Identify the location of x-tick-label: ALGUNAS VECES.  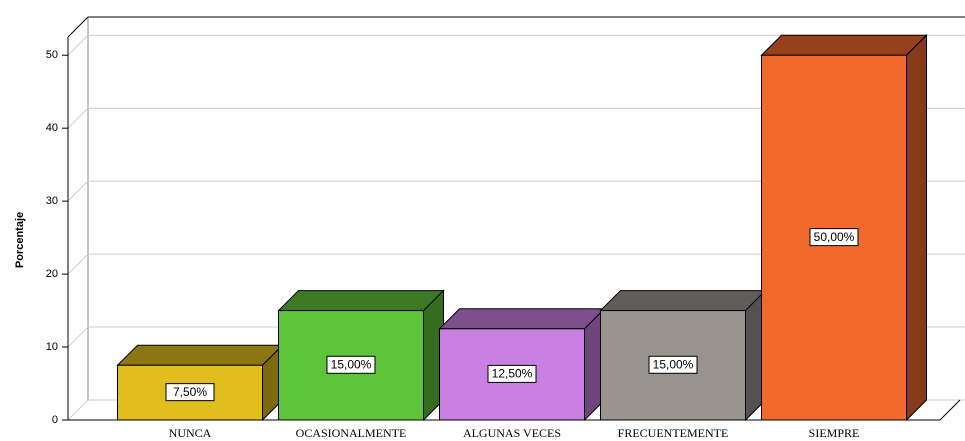
(512, 433).